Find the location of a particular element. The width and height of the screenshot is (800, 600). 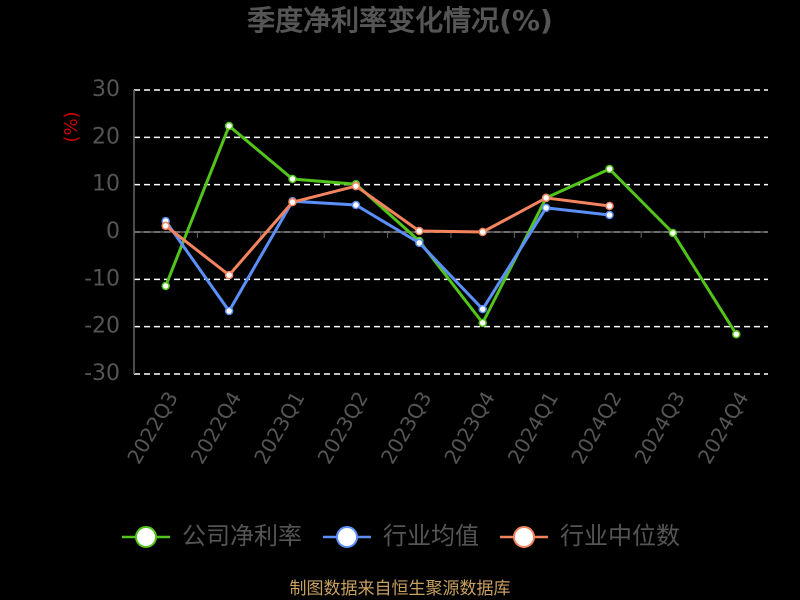

y-tick-label: 0 is located at coordinates (113, 231).